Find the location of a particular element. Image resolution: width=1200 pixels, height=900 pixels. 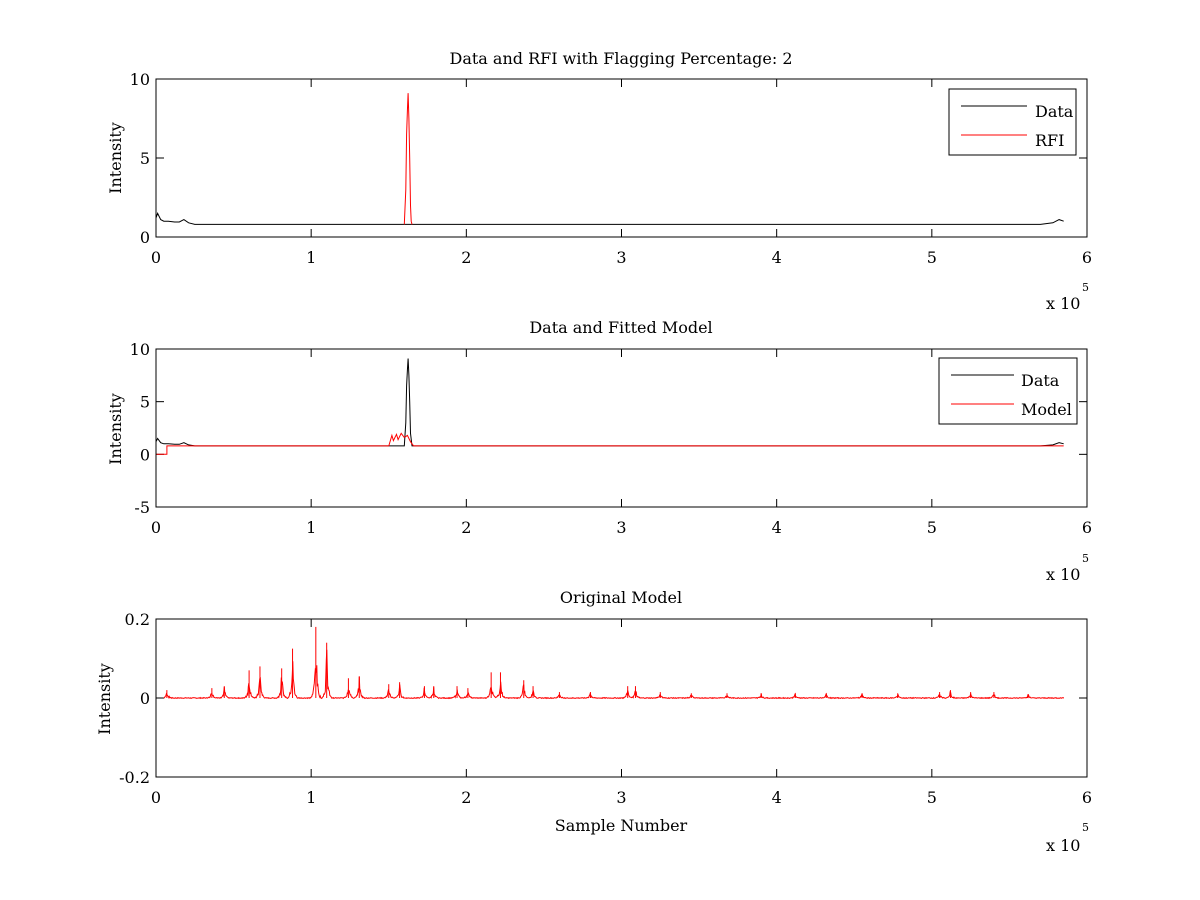

subplot-title: Data and Fitted Model is located at coordinates (620, 327).